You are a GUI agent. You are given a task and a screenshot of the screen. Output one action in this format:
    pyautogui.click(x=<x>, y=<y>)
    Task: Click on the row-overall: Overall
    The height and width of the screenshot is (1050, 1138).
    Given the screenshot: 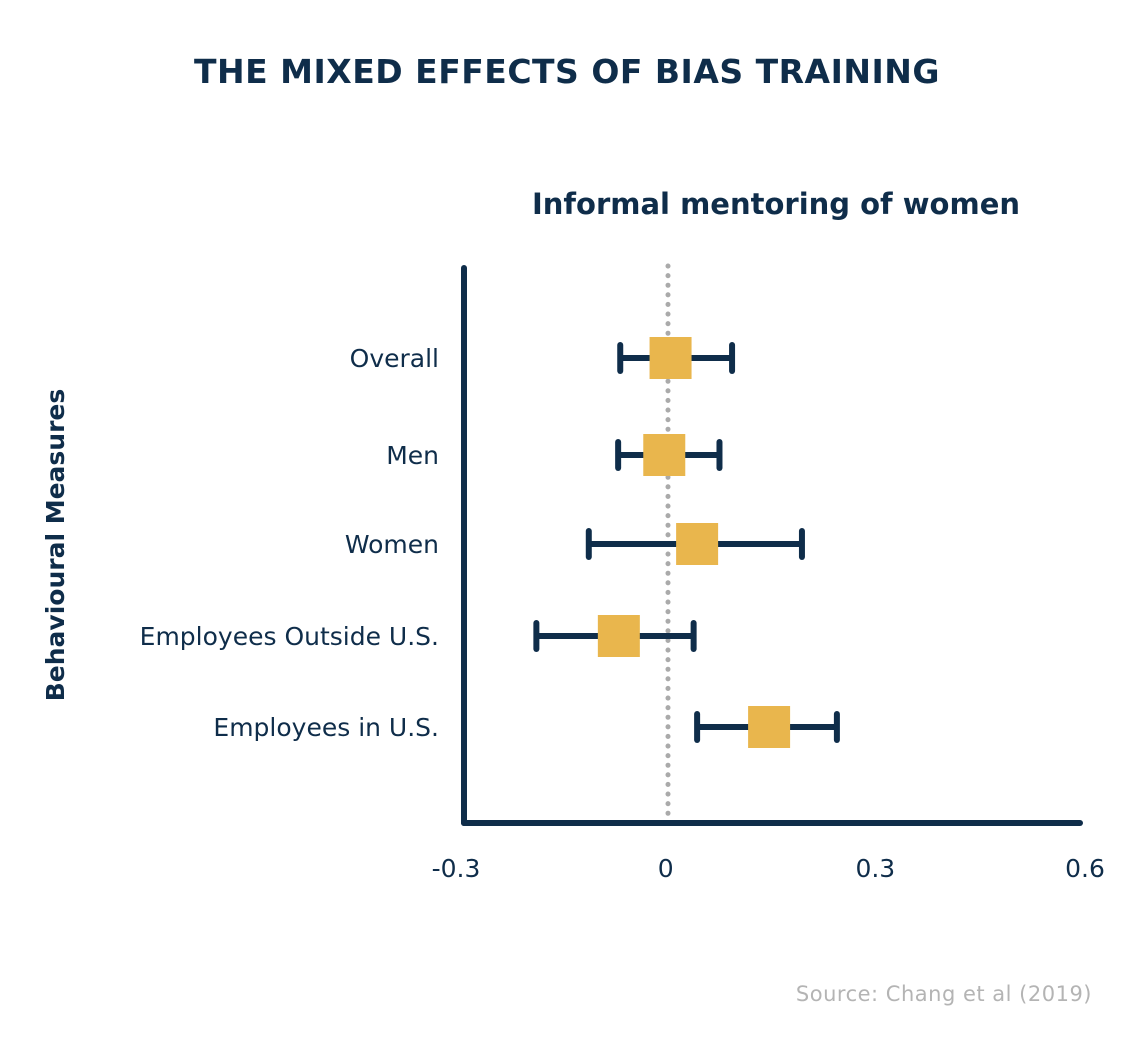 What is the action you would take?
    pyautogui.click(x=543, y=358)
    